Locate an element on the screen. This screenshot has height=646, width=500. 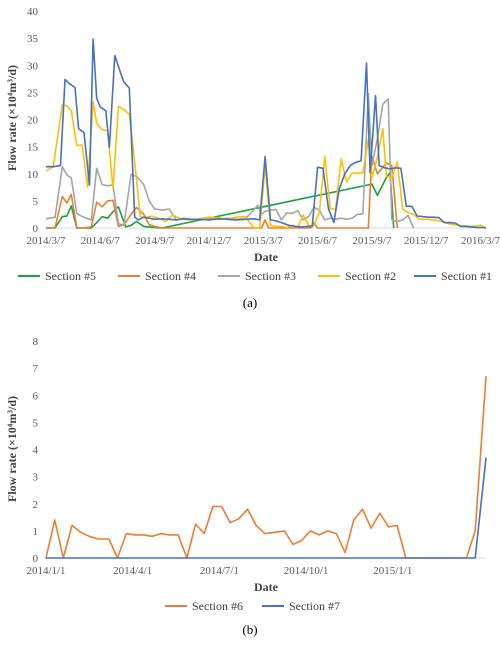
x-tick-label-b-0: 2014/1/1 is located at coordinates (45, 571).